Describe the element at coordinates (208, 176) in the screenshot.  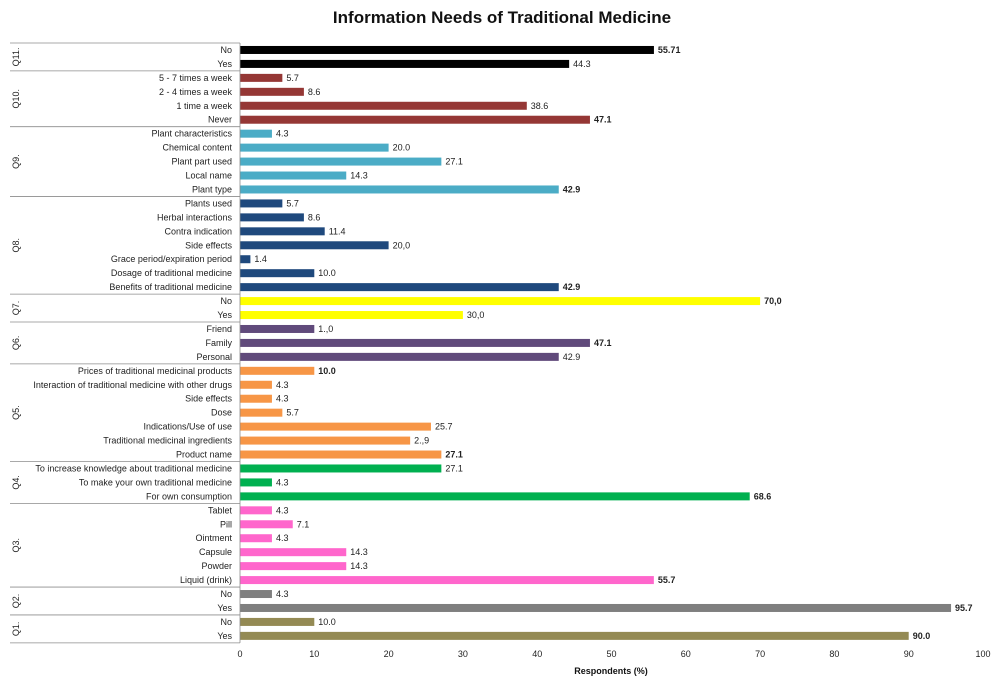
I see `category-label: Local name` at that location.